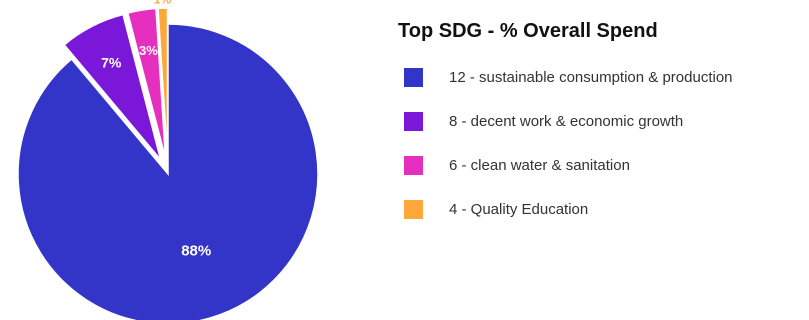  Describe the element at coordinates (539, 165) in the screenshot. I see `legend-label-sdg-6: 6 - clean water & sanitation` at that location.